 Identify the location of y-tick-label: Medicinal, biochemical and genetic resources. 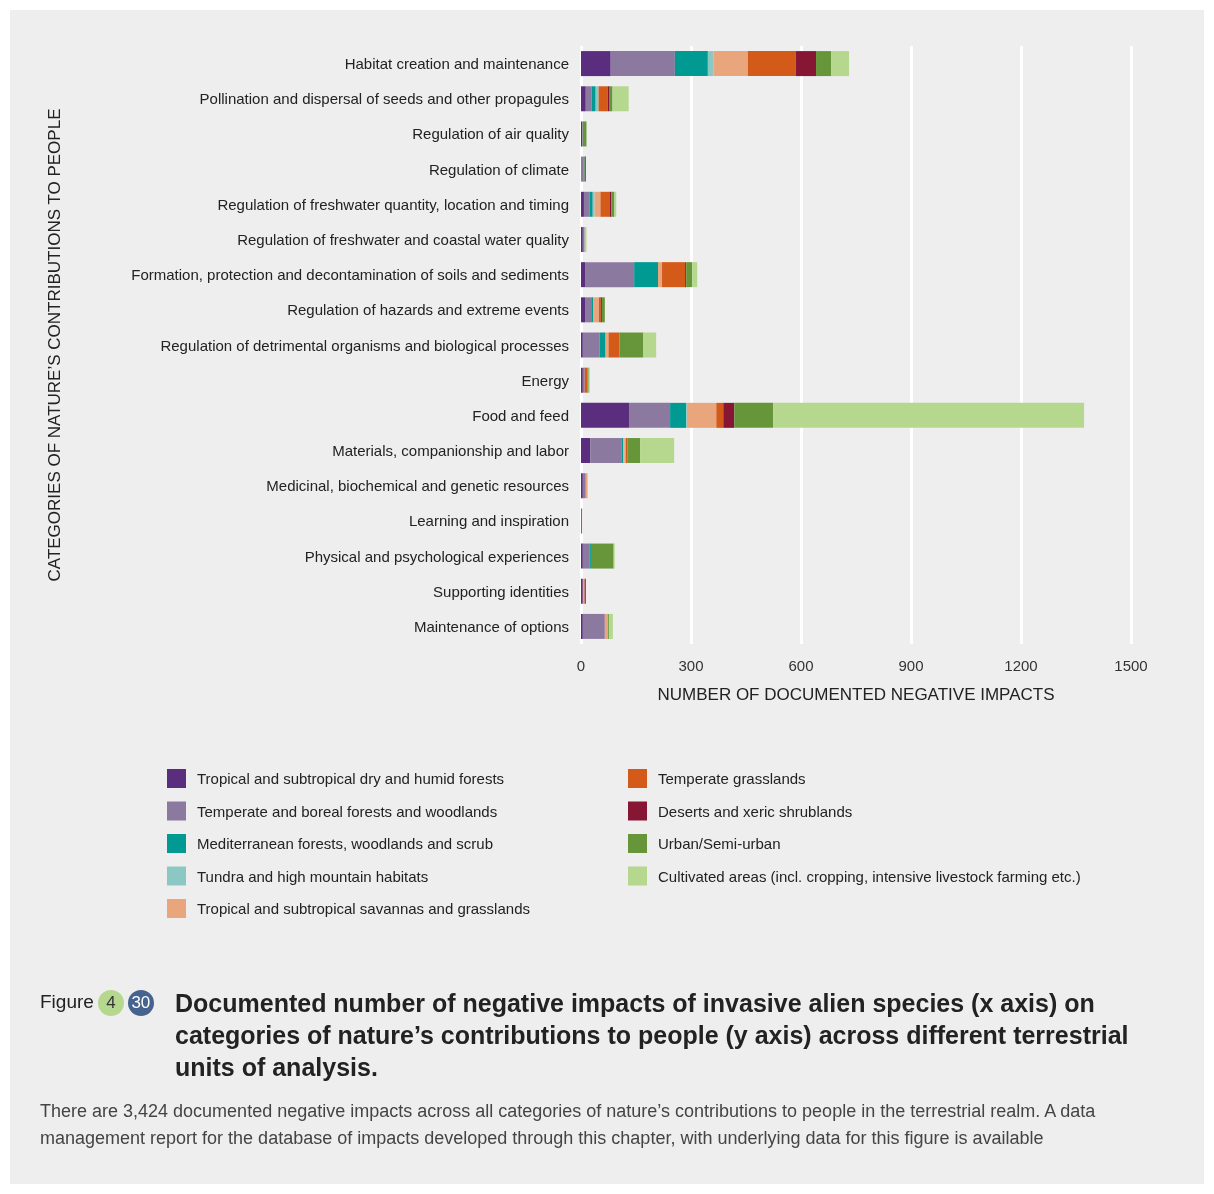
(417, 486).